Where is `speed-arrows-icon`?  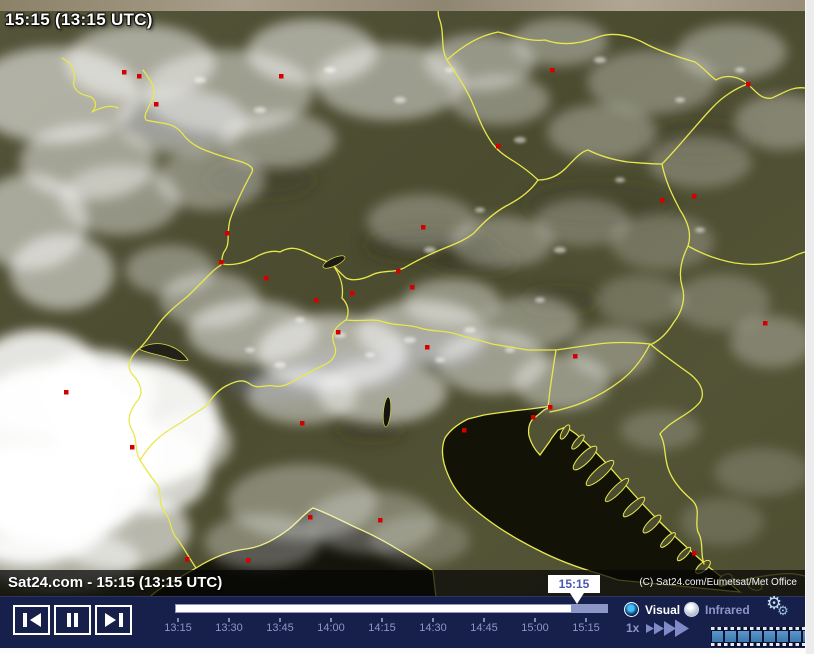 speed-arrows-icon is located at coordinates (669, 628).